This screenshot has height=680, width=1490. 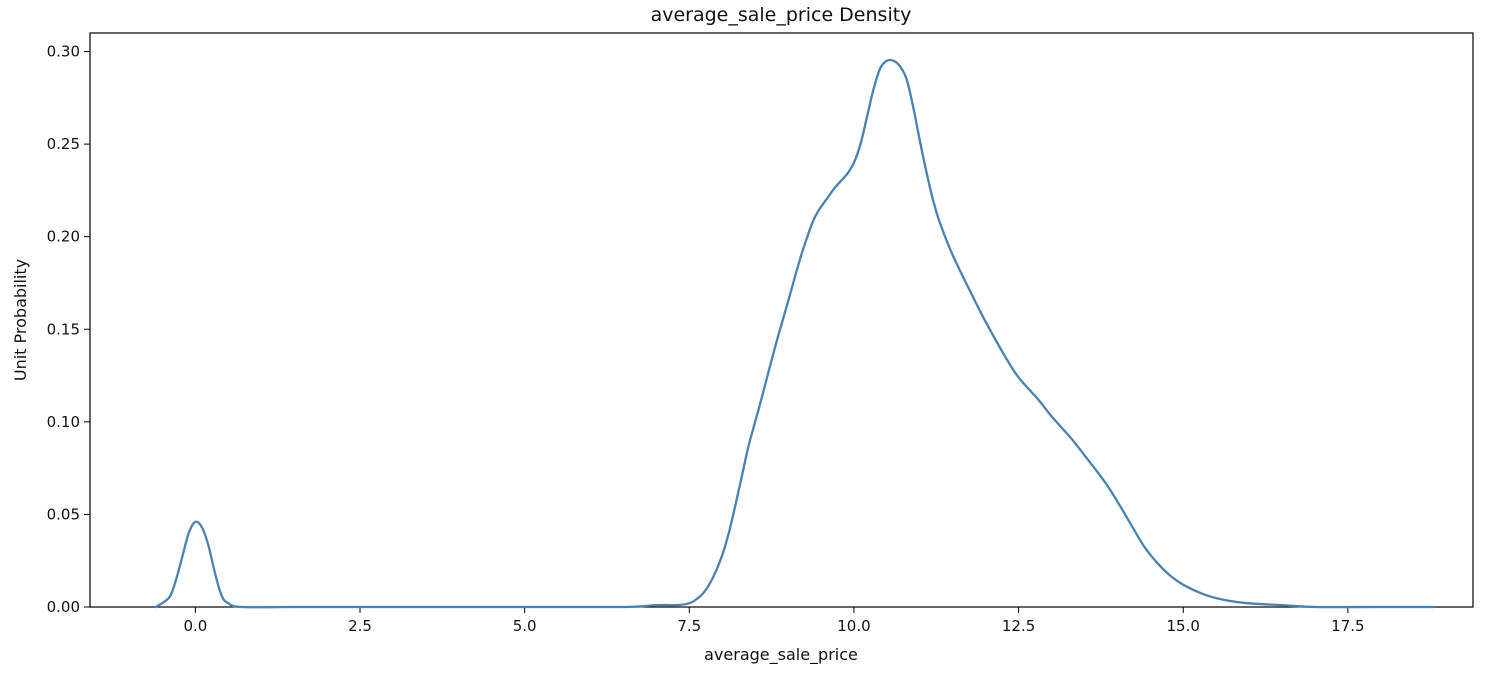 I want to click on x-tick-label: 5.0, so click(x=525, y=626).